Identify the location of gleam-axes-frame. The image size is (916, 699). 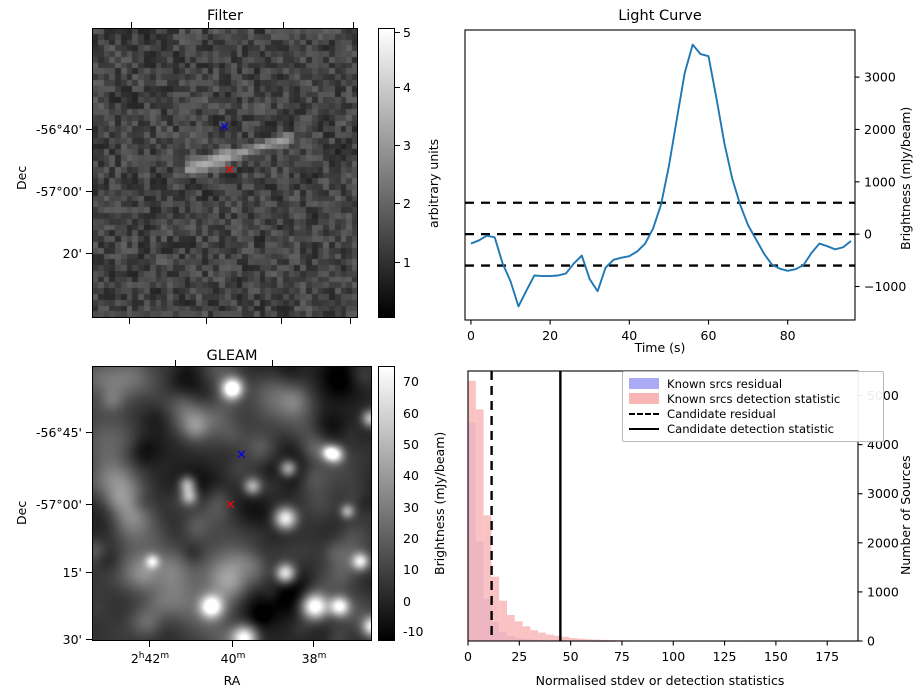
(232, 503).